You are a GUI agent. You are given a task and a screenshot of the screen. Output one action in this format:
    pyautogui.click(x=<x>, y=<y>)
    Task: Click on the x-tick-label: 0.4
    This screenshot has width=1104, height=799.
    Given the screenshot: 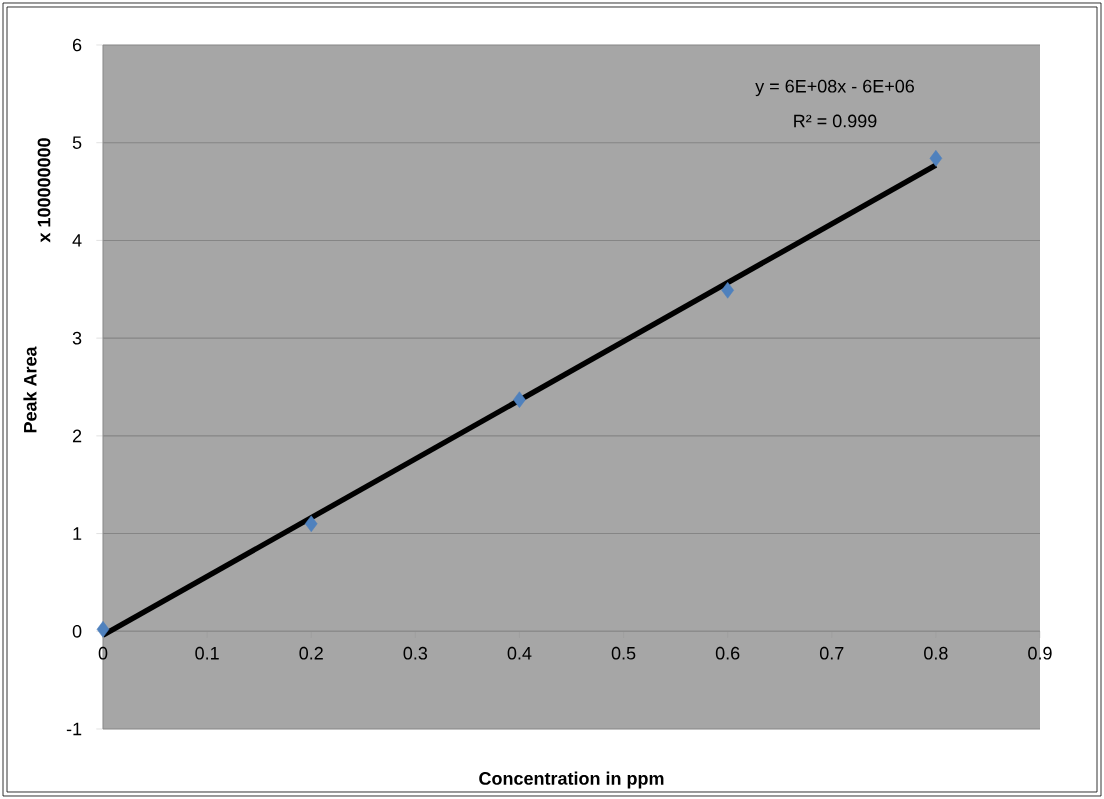 What is the action you would take?
    pyautogui.click(x=519, y=653)
    